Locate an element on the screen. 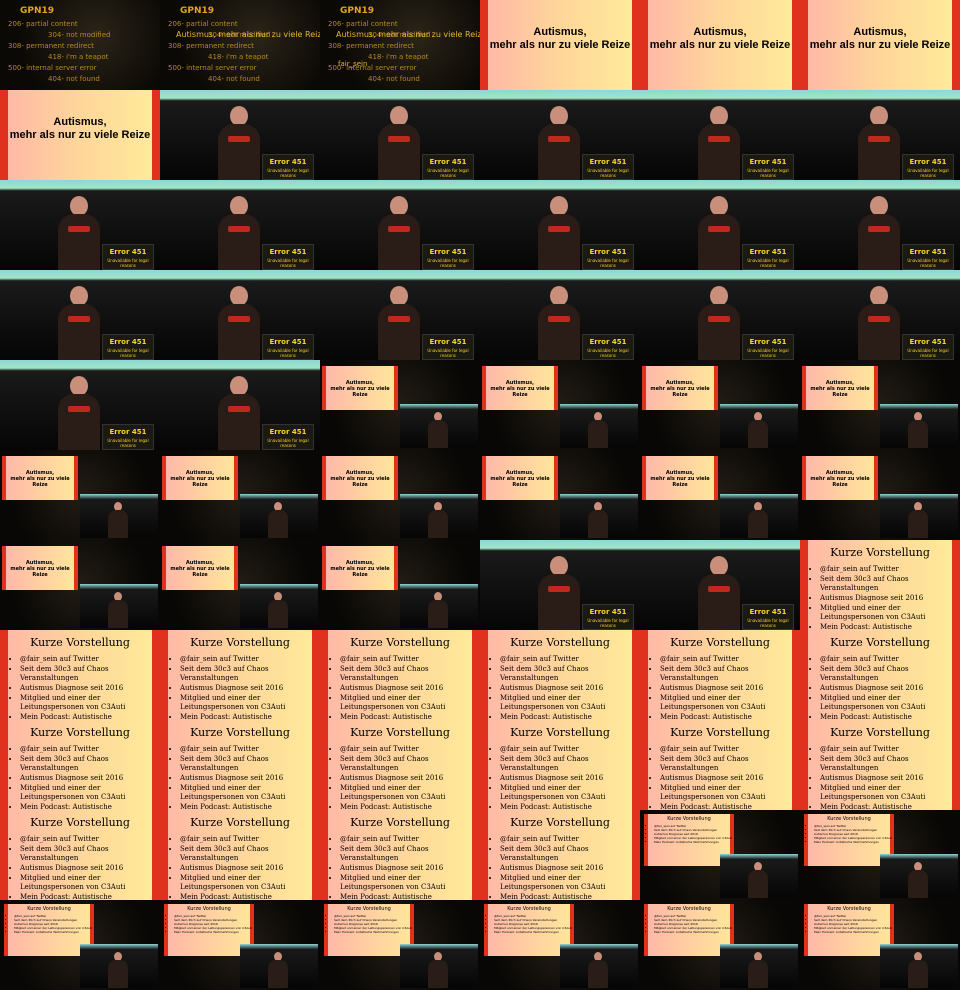  thumbnail-title: Autismus, mehr als nur zu viele Reize is located at coordinates (80, 135).